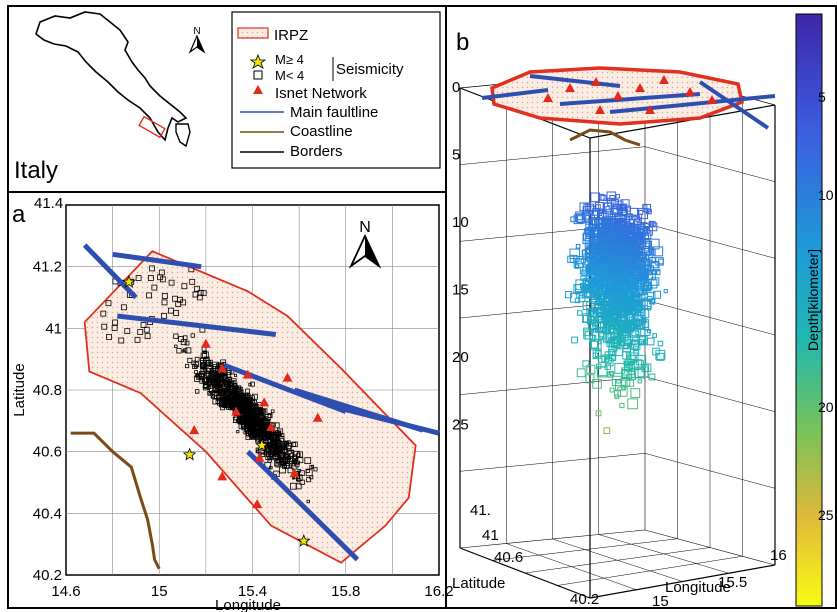 The image size is (837, 612). Describe the element at coordinates (826, 195) in the screenshot. I see `colorbar-tick-1: 10` at that location.